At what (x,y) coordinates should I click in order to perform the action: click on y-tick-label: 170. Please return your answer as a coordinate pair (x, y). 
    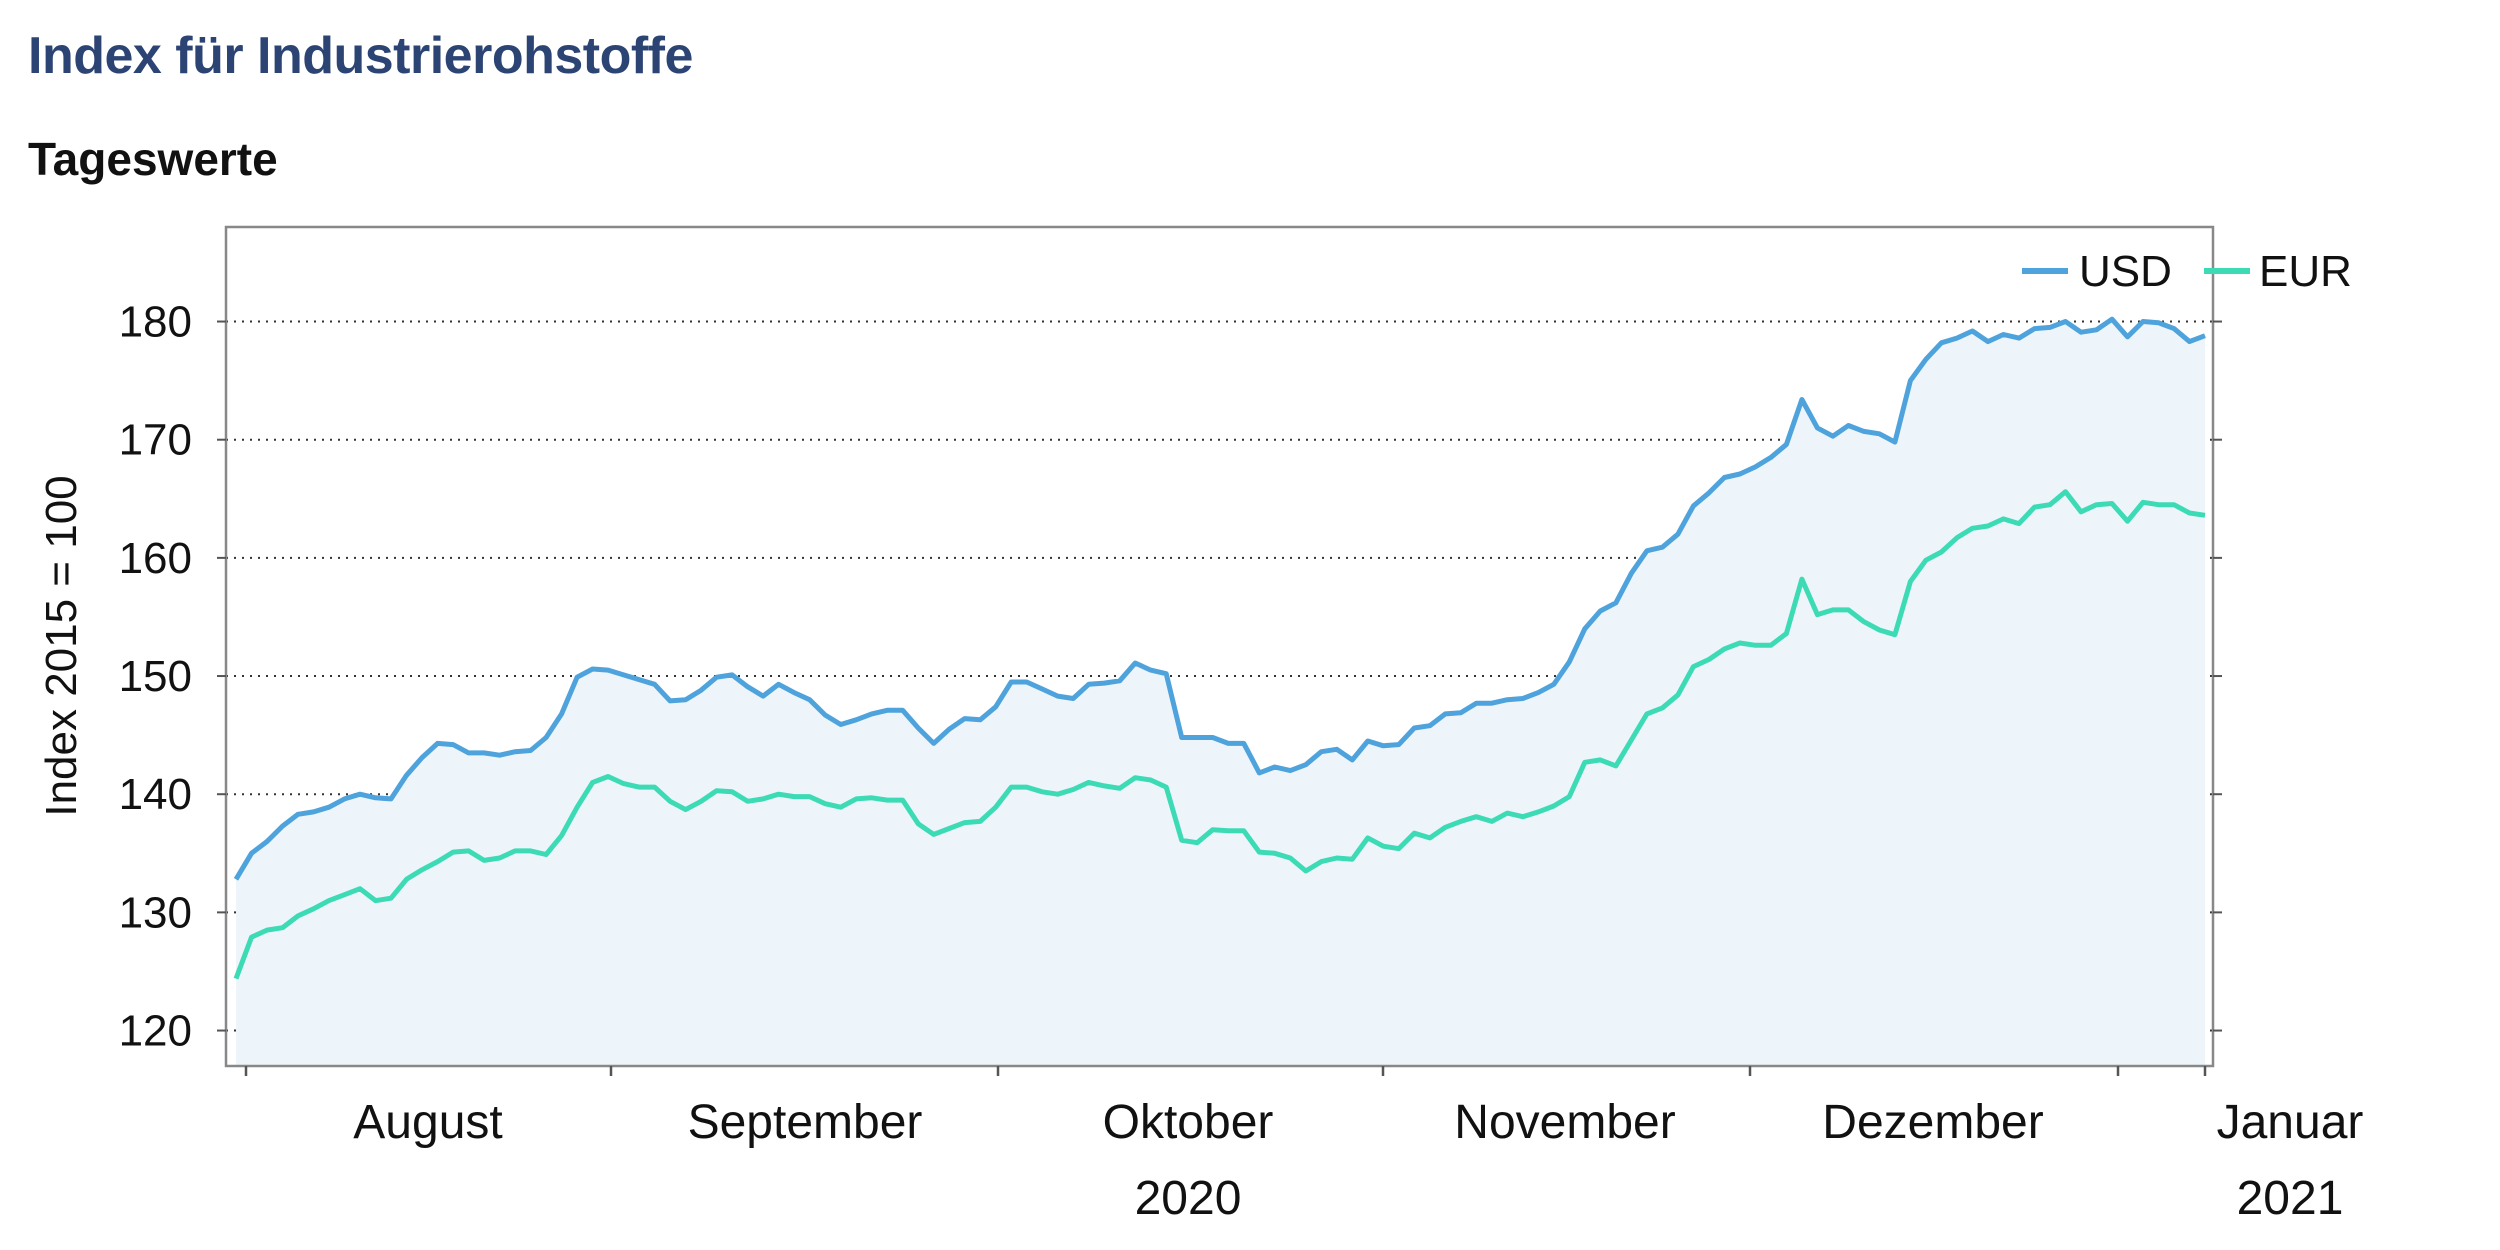
    Looking at the image, I should click on (155, 440).